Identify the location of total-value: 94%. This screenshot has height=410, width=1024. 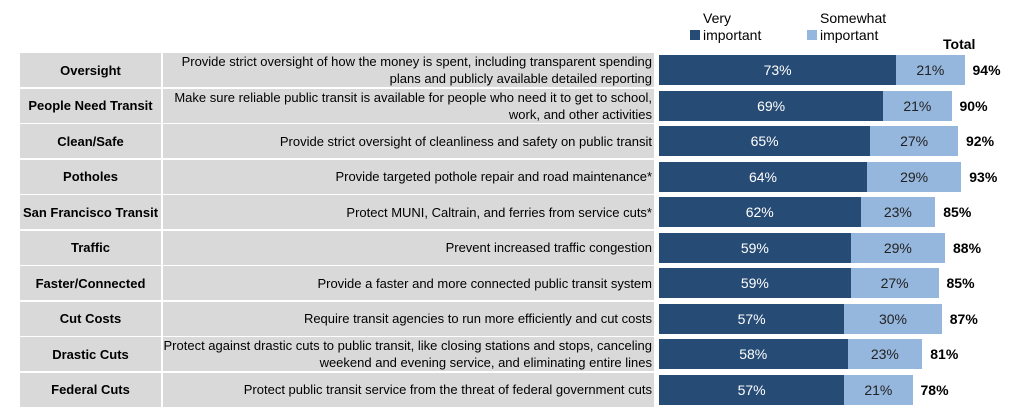
(986, 70).